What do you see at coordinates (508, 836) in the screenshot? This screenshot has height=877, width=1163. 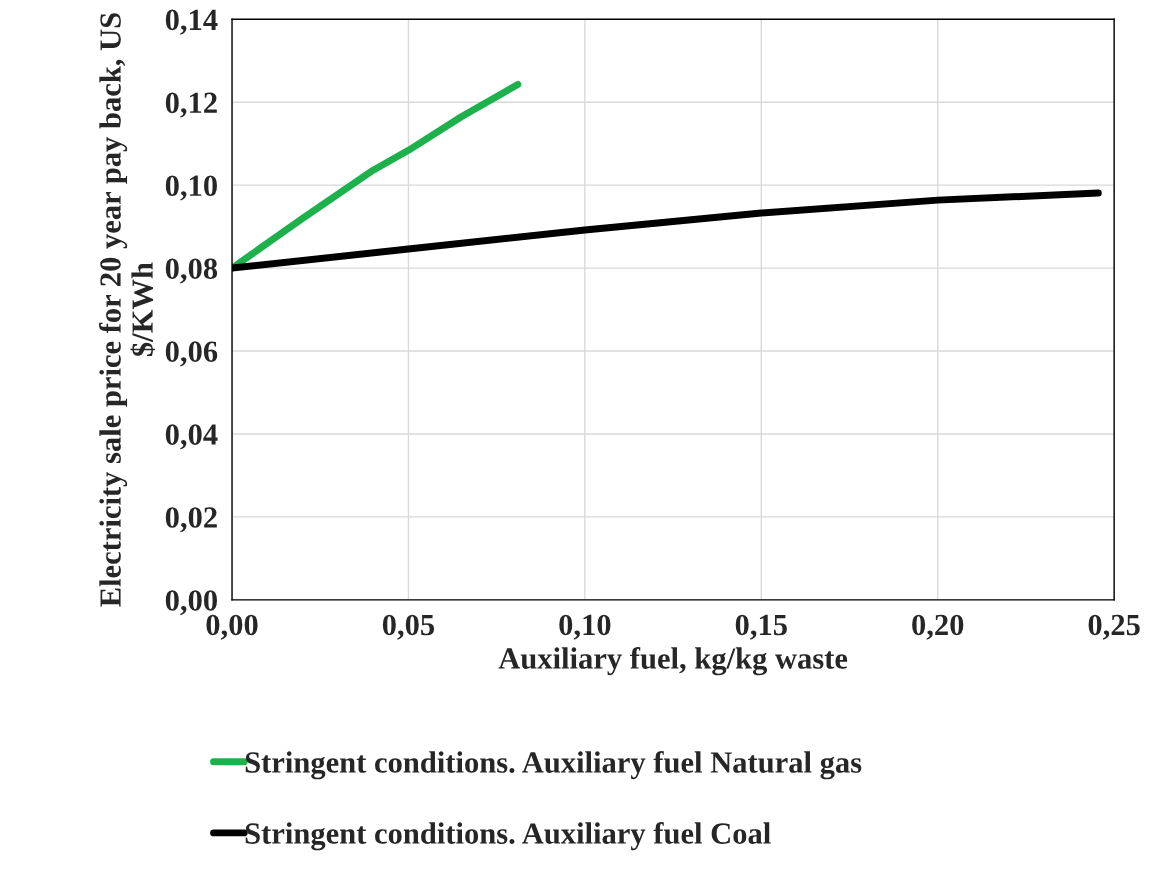 I see `legend-label: Stringent conditions. Auxiliary fuel Coal` at bounding box center [508, 836].